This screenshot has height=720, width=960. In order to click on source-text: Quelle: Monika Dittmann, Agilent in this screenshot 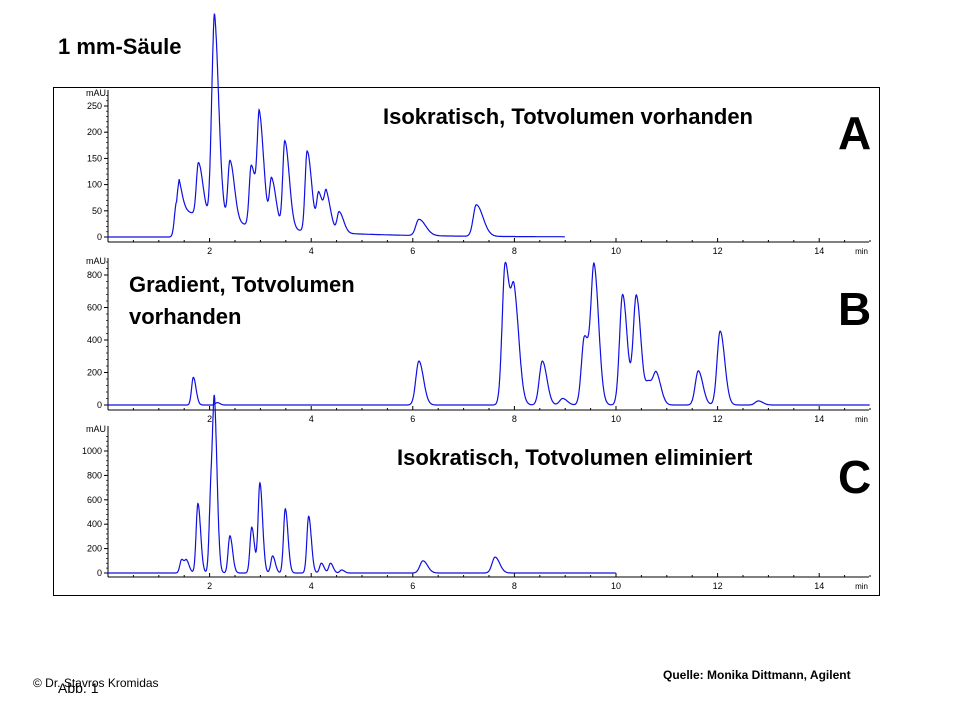, I will do `click(757, 675)`.